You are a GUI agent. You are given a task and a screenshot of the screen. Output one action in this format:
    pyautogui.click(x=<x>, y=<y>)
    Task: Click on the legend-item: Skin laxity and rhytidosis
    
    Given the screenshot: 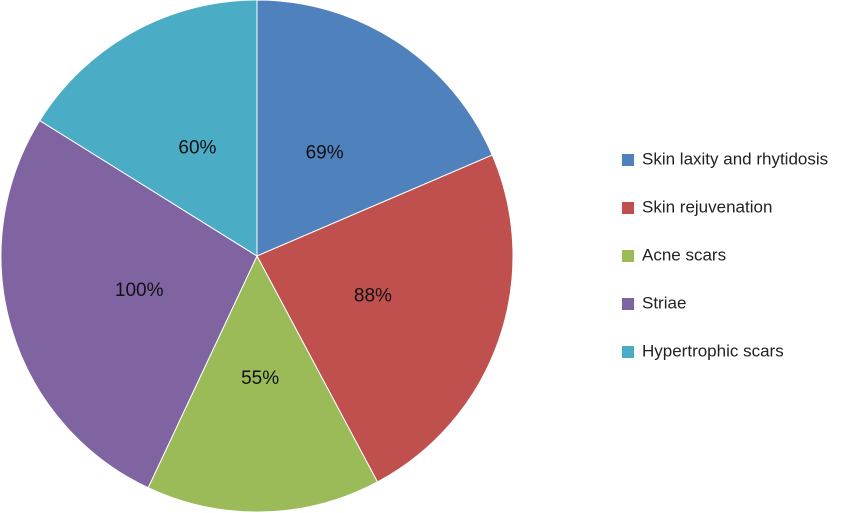 What is the action you would take?
    pyautogui.click(x=725, y=158)
    